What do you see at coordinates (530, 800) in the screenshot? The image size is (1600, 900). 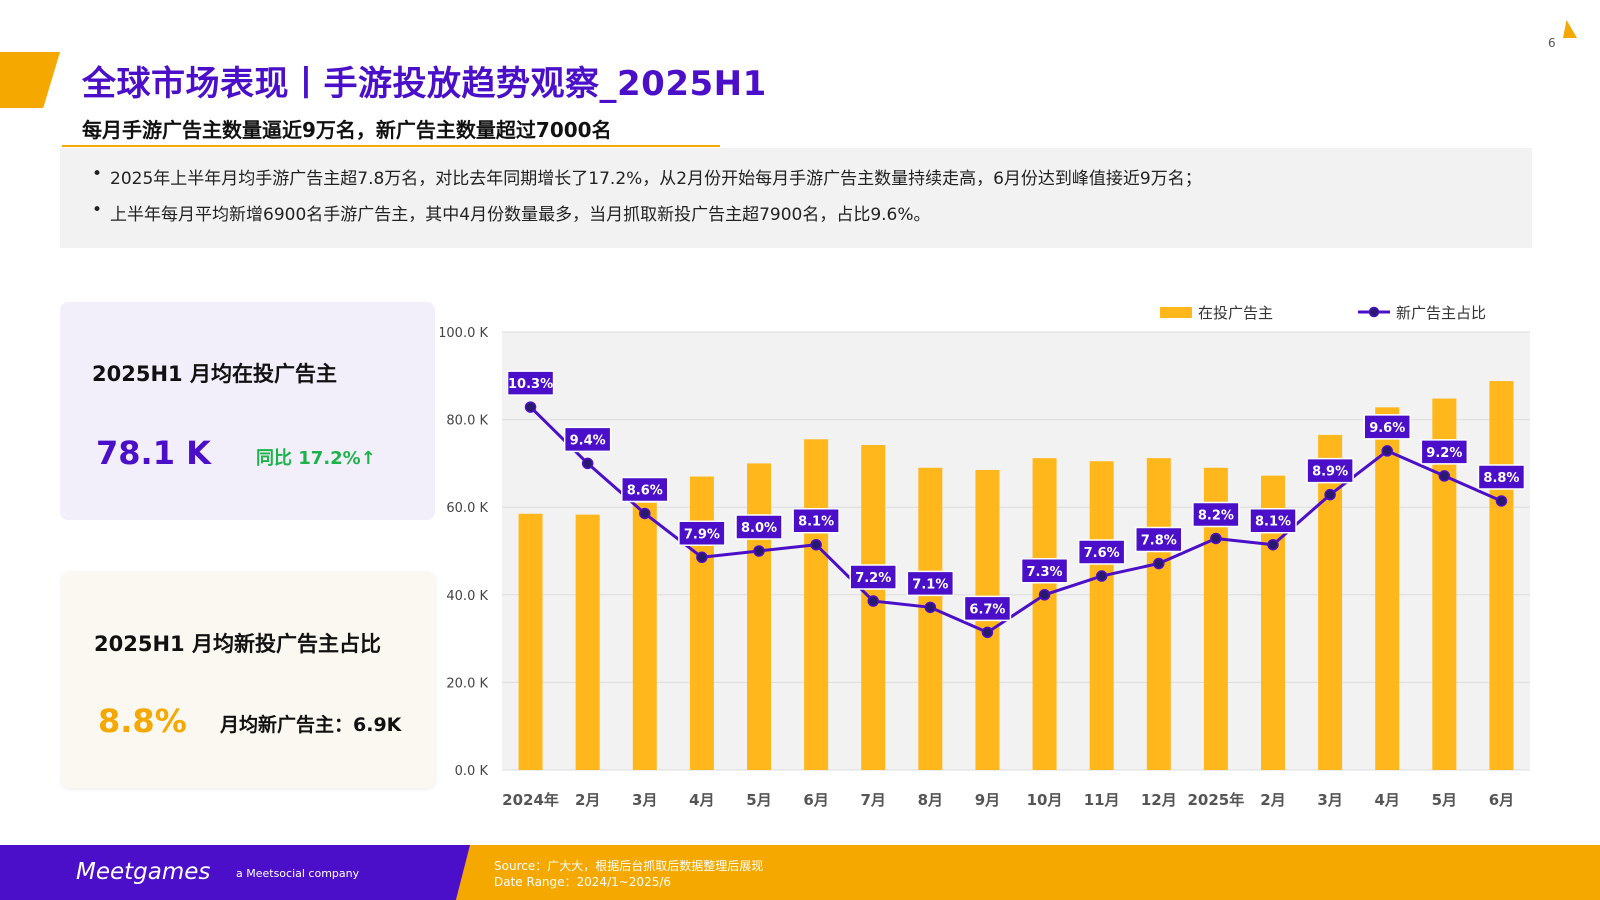 I see `x-tick-label: 2024年` at bounding box center [530, 800].